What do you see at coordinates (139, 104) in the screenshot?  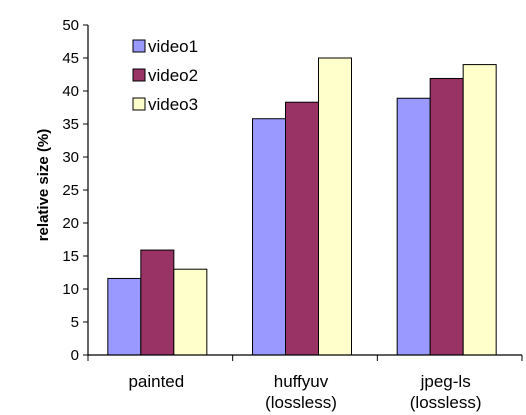 I see `legend-swatch-video3` at bounding box center [139, 104].